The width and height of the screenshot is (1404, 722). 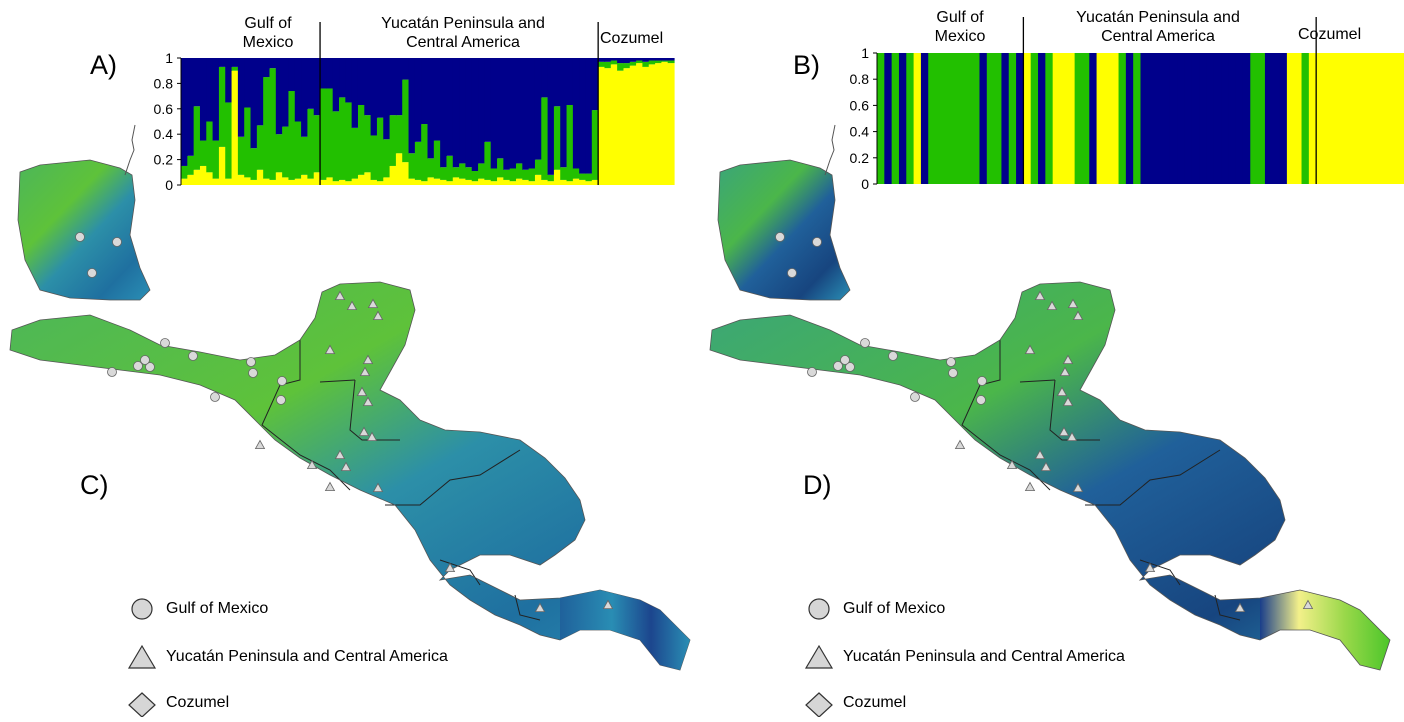 What do you see at coordinates (865, 53) in the screenshot?
I see `y-tick-label: 1` at bounding box center [865, 53].